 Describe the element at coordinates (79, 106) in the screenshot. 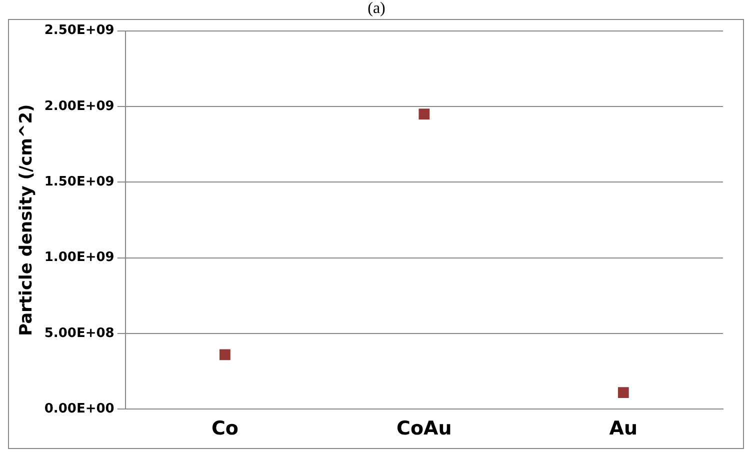

I see `y-tick-label: 2.00E+09` at that location.